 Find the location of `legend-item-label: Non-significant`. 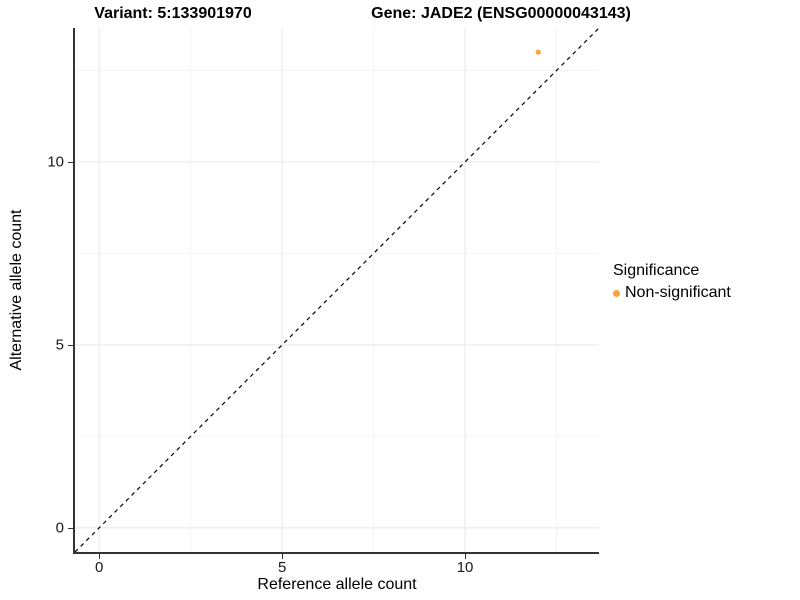

legend-item-label: Non-significant is located at coordinates (678, 292).